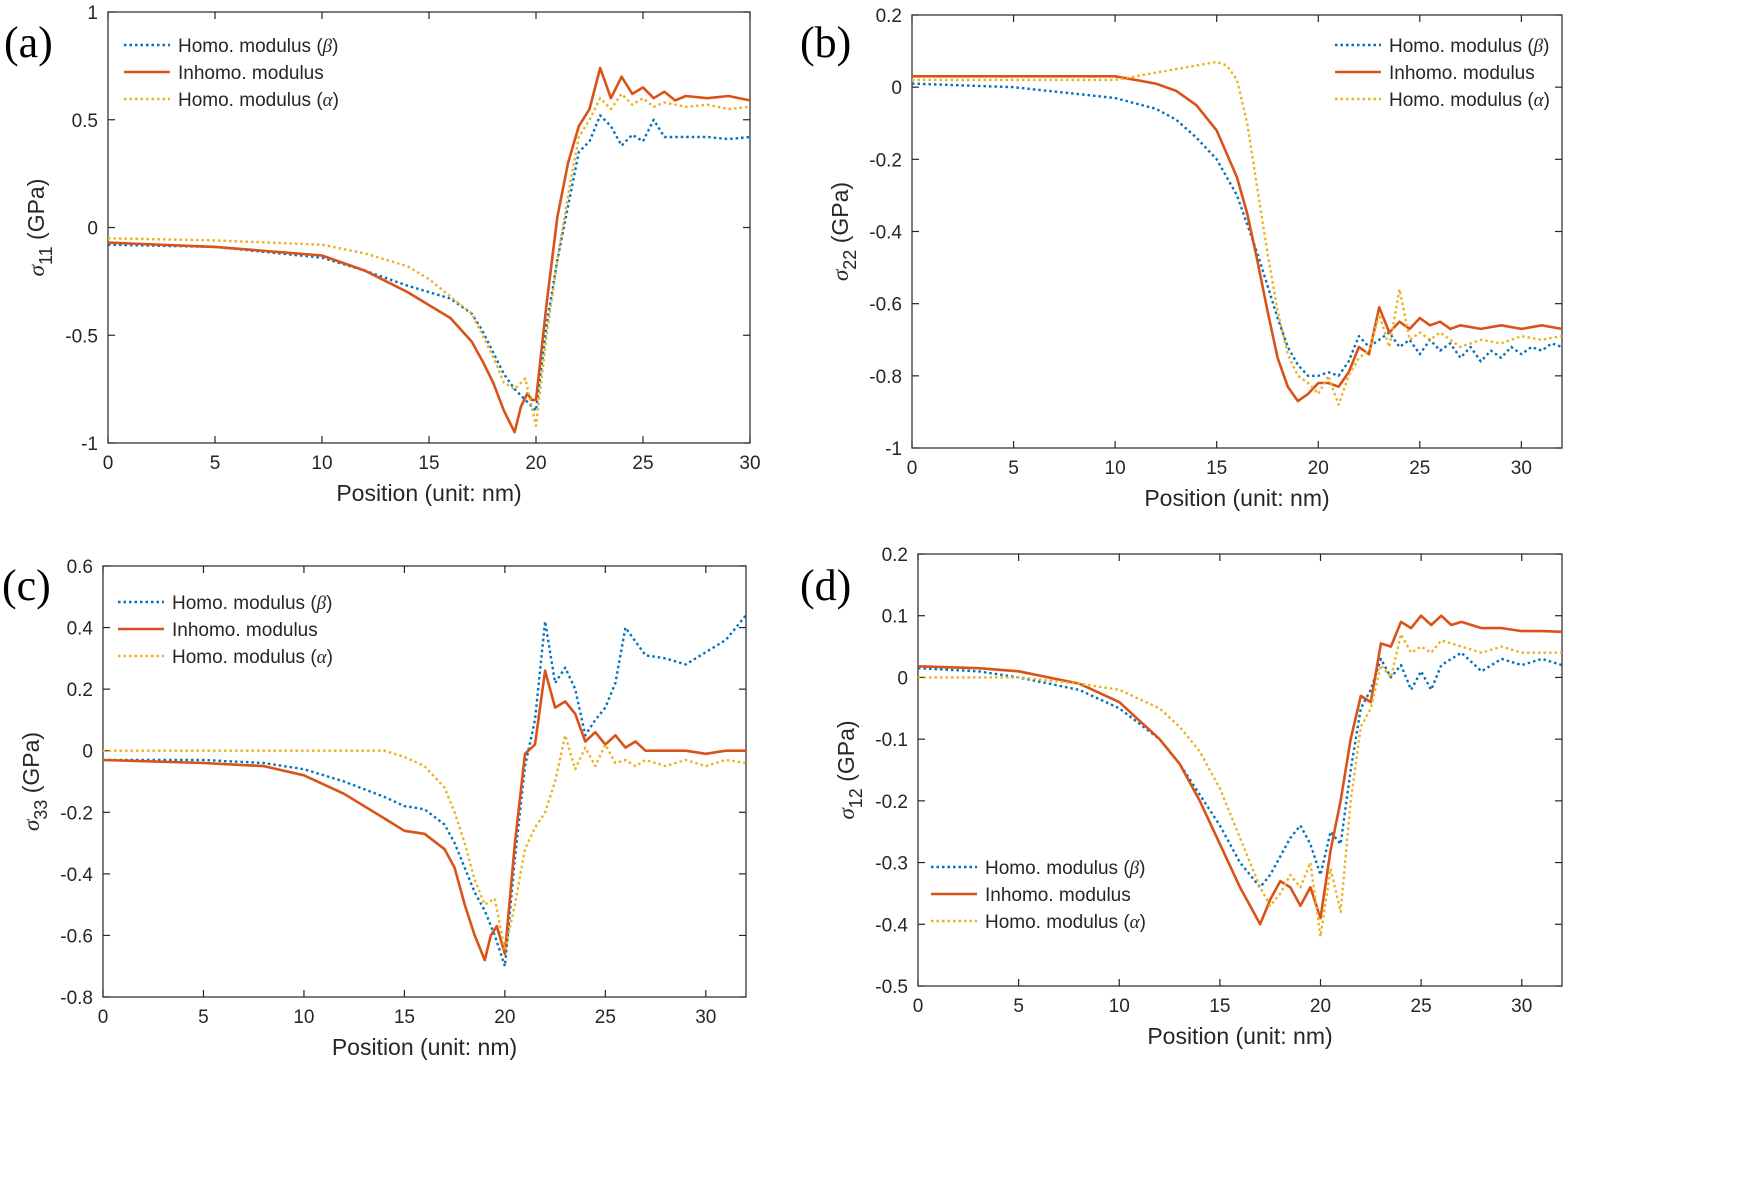 Image resolution: width=1750 pixels, height=1191 pixels. I want to click on panel-label: (c), so click(26, 585).